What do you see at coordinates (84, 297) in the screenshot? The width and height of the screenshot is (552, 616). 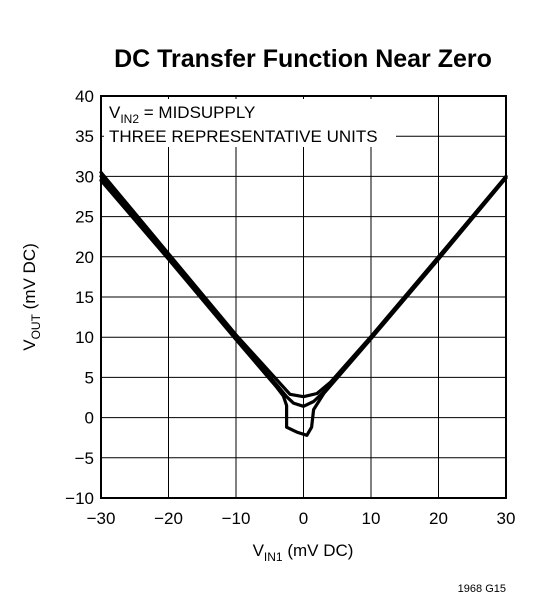 I see `y-tick-label: 15` at bounding box center [84, 297].